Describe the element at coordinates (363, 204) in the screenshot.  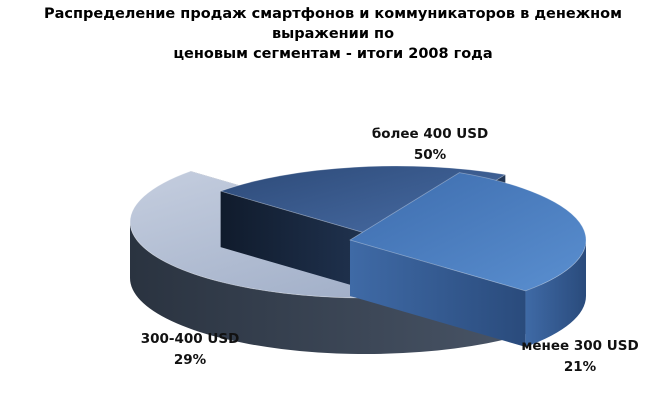
I see `pie-slice-1-top` at that location.